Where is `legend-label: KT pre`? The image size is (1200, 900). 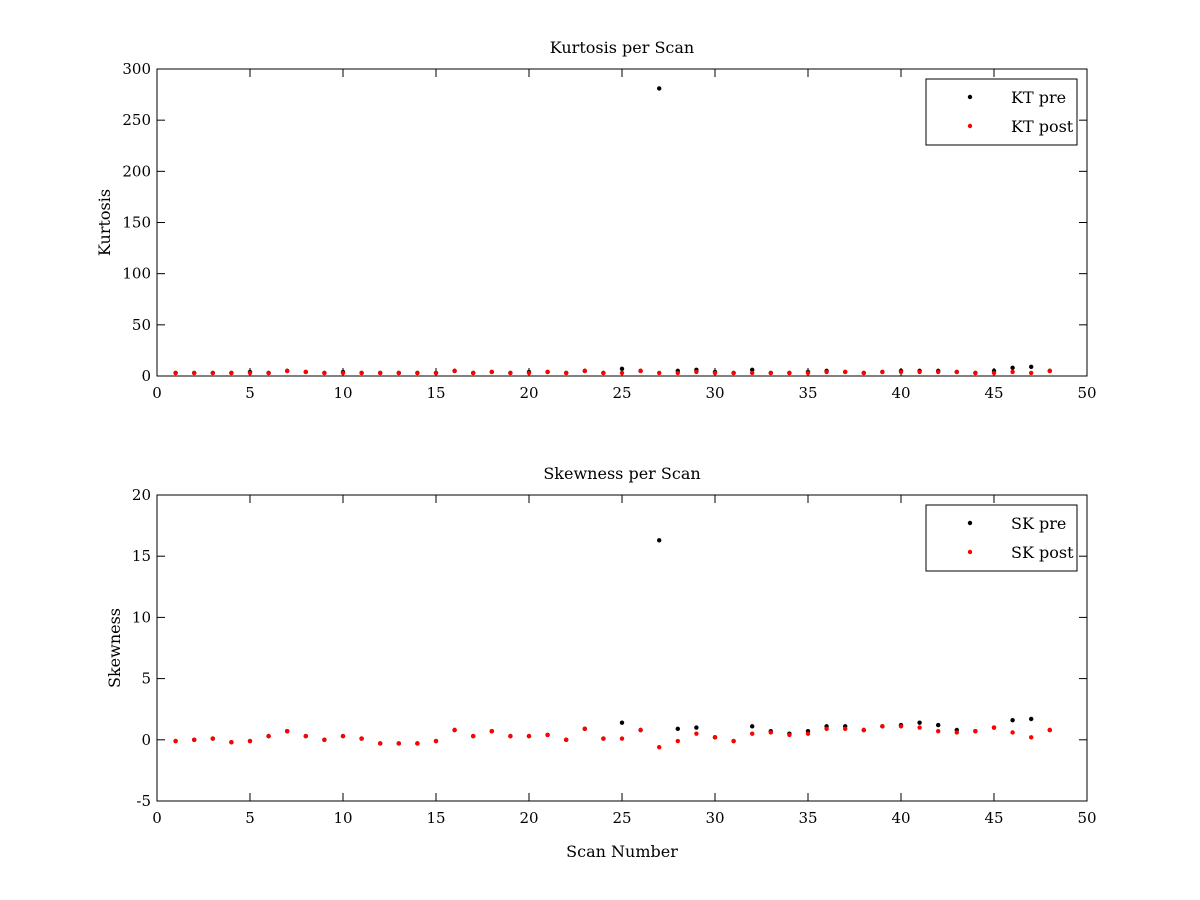
legend-label: KT pre is located at coordinates (1038, 97).